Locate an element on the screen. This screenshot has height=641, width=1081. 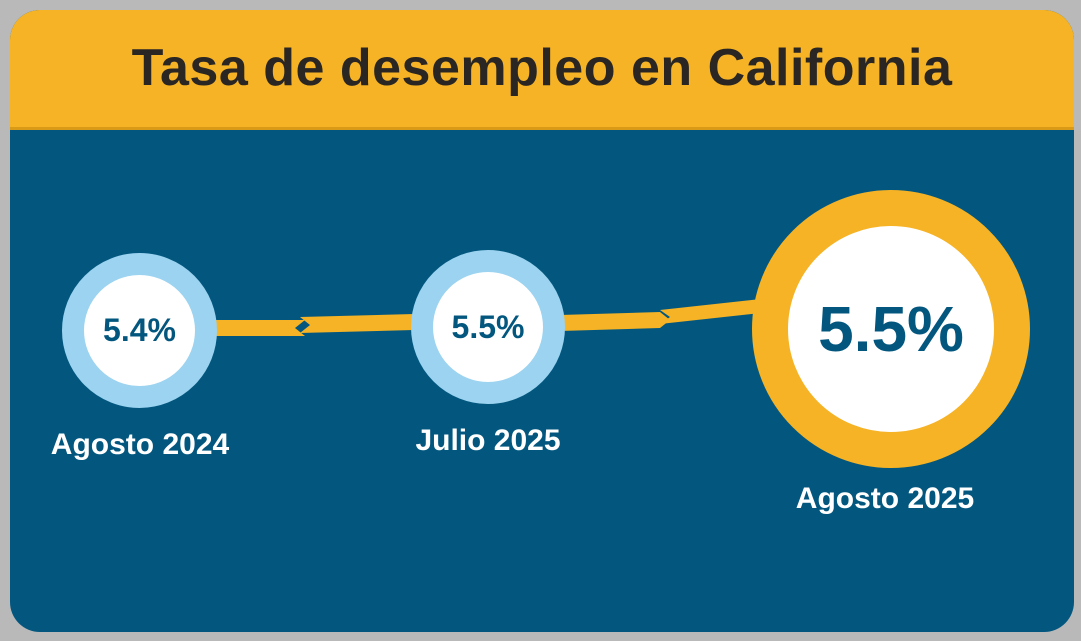
period-label: Agosto 2024 is located at coordinates (140, 444).